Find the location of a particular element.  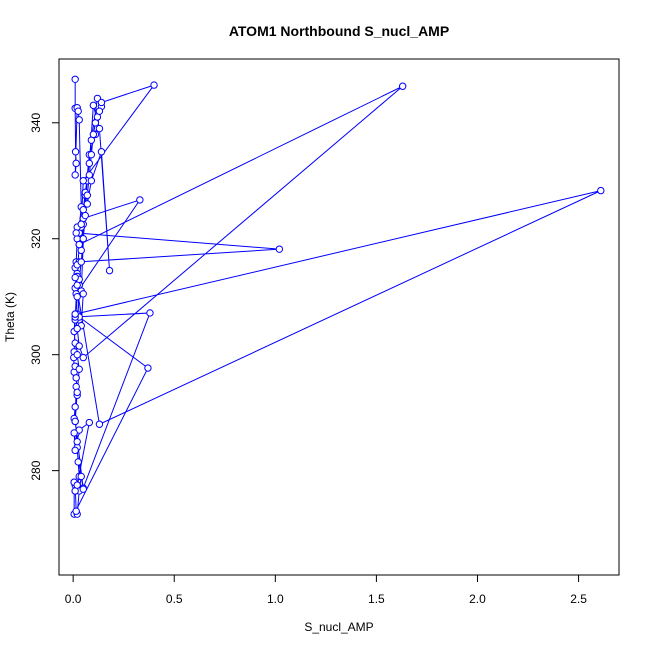

y-tick-label: 300 is located at coordinates (36, 354).